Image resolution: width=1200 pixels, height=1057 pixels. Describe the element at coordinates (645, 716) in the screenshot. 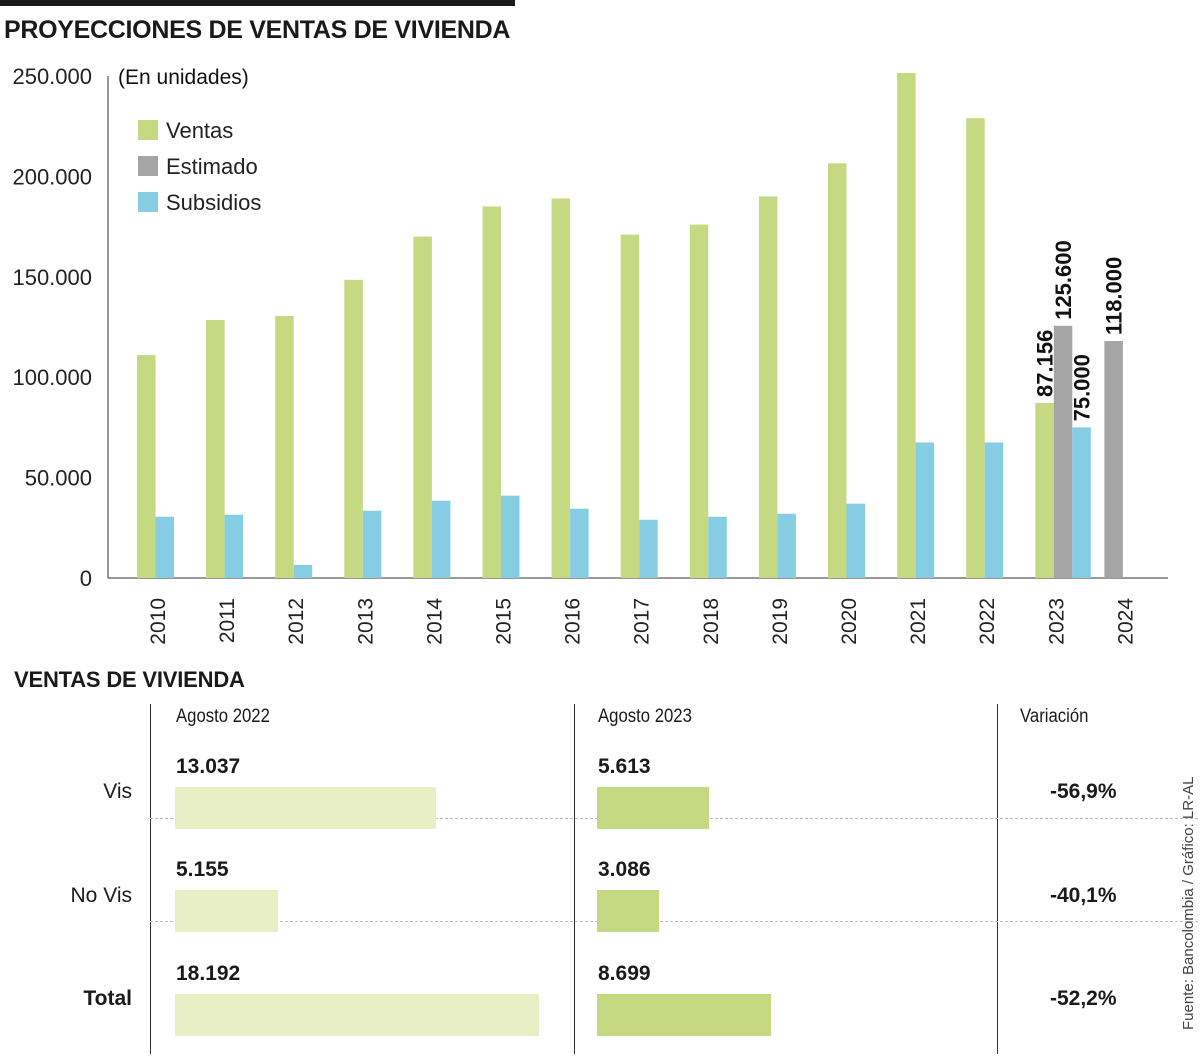

I see `column-header-2023: Agosto 2023` at that location.